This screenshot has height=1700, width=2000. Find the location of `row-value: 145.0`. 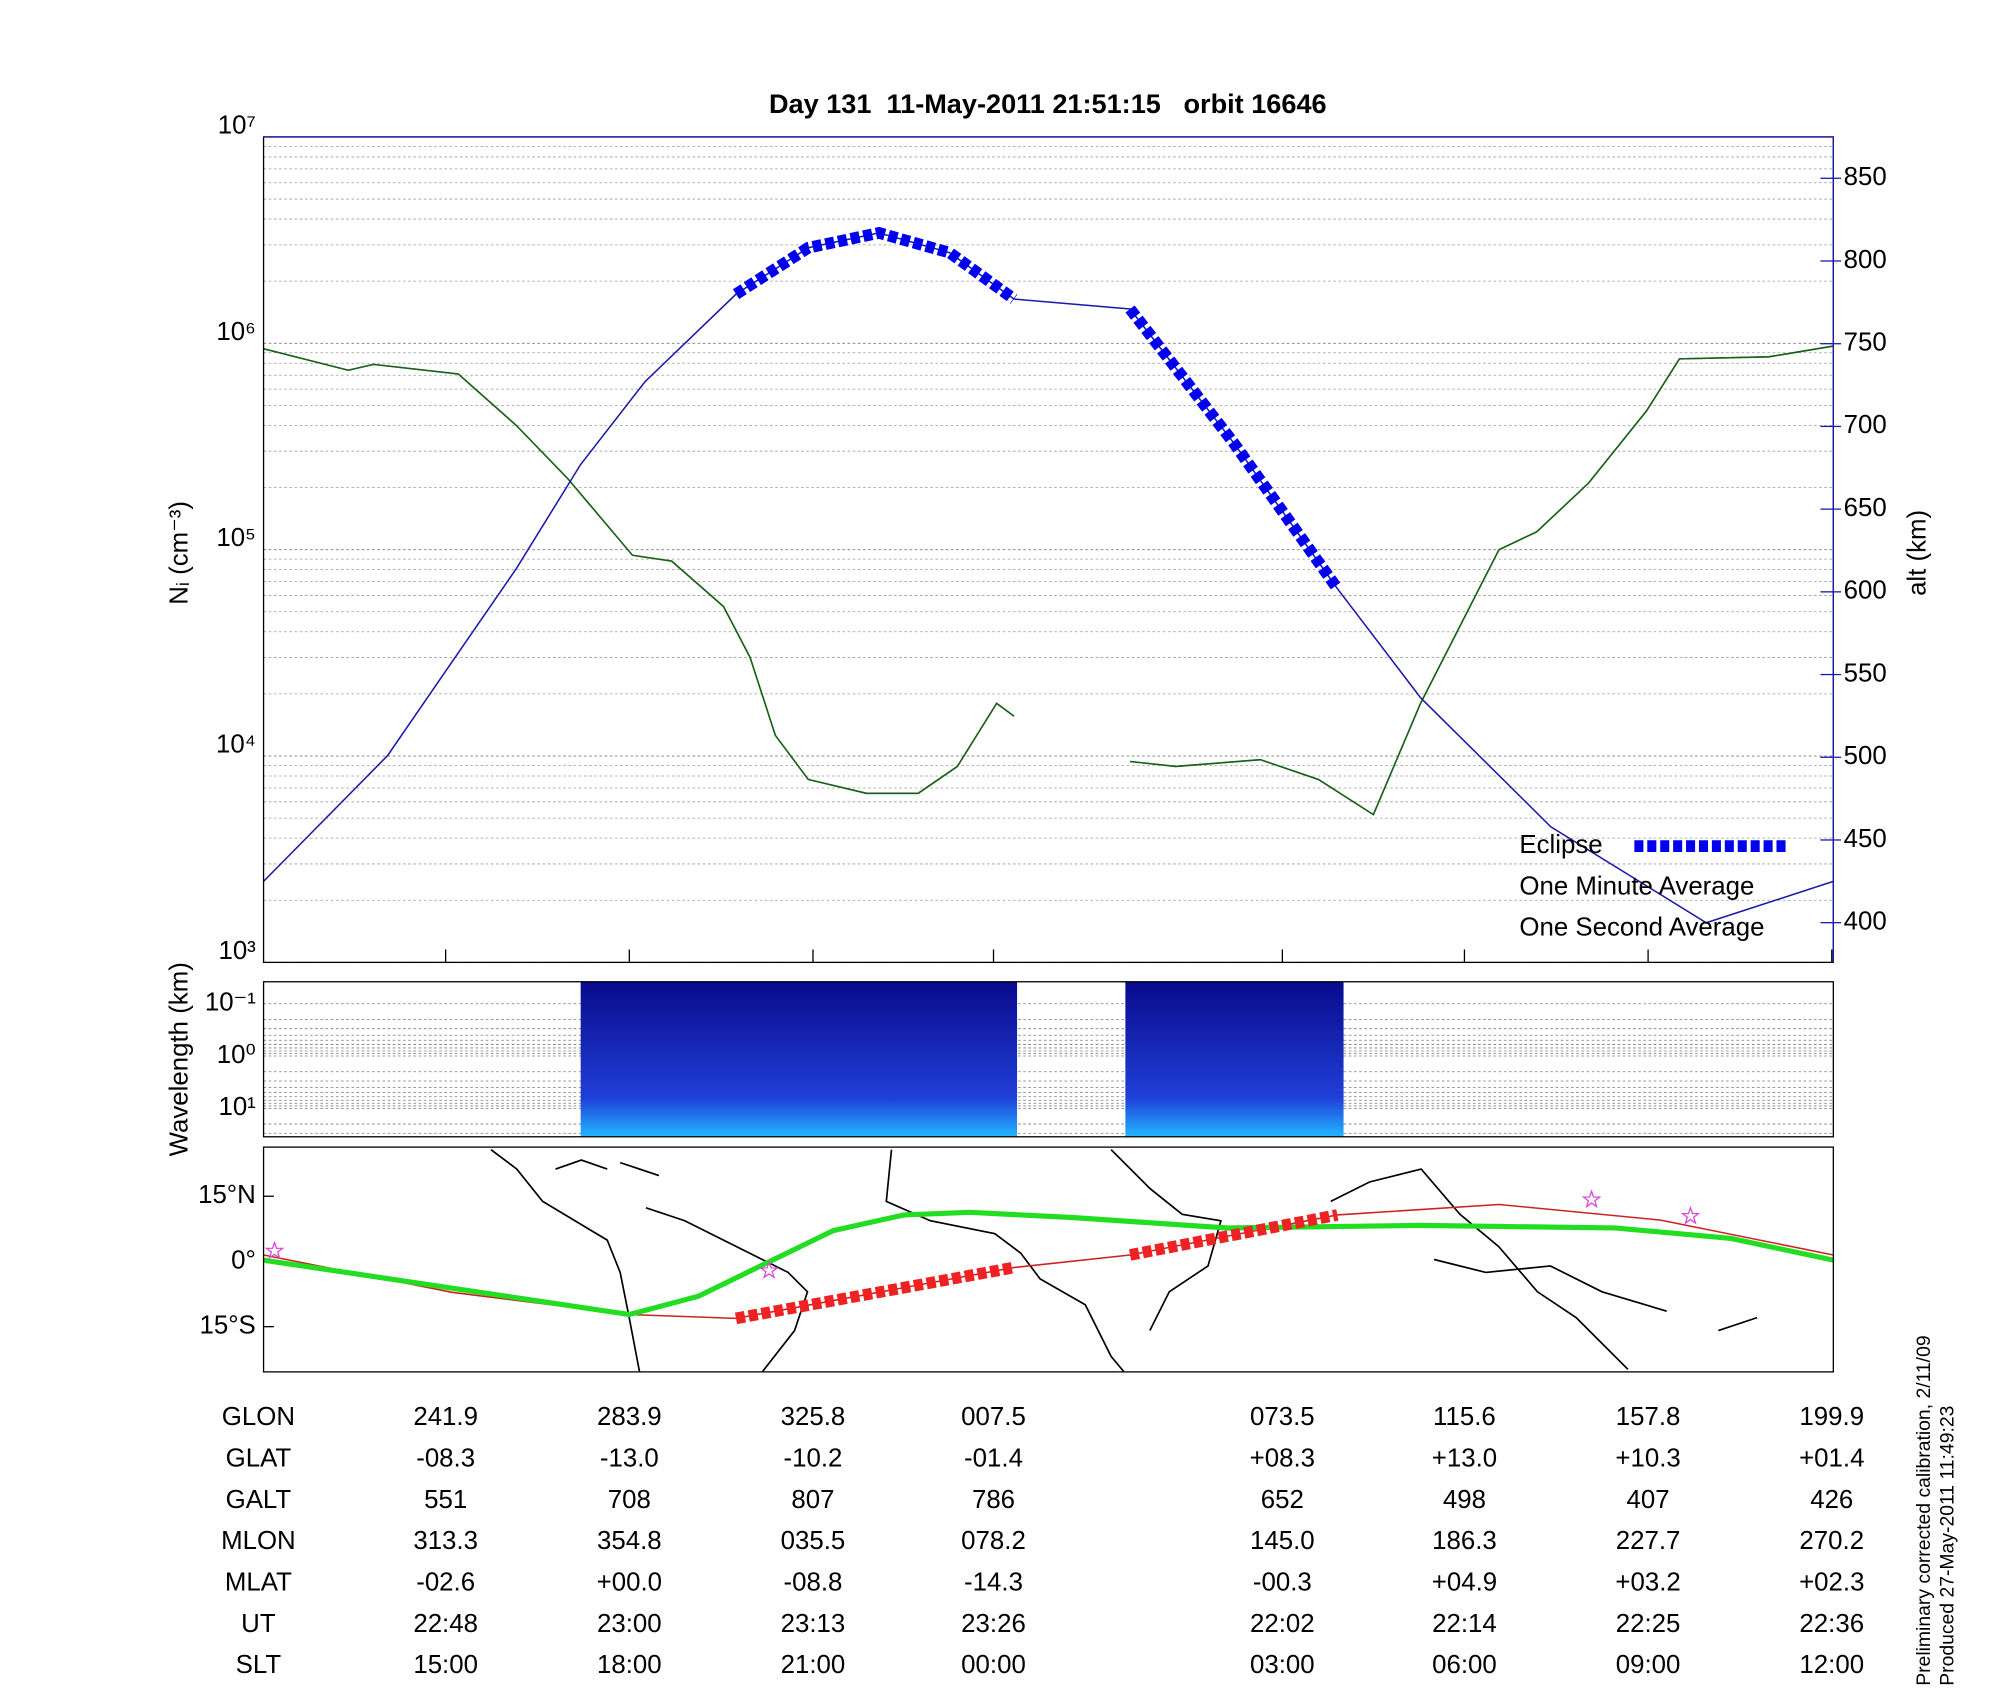

row-value: 145.0 is located at coordinates (1282, 1541).